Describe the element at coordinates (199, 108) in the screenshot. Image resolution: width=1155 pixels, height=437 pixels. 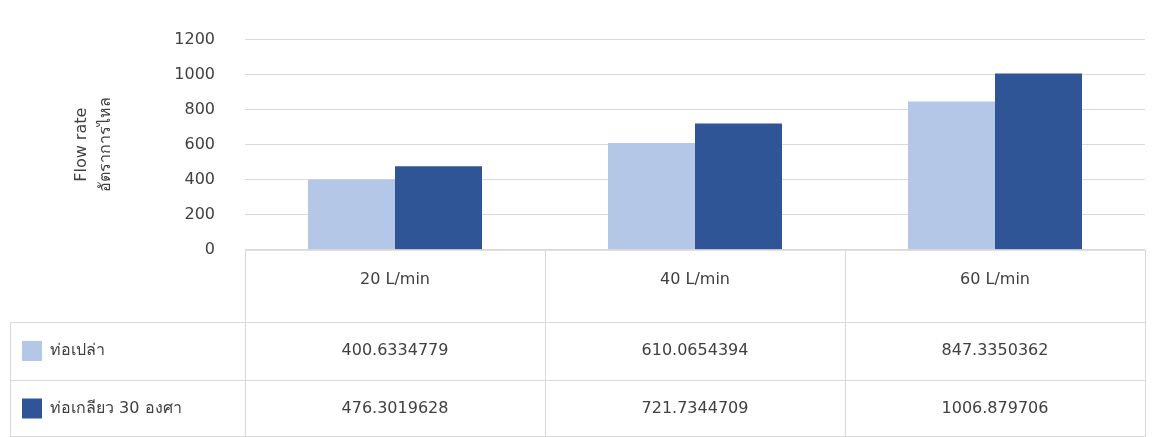
I see `y-tick-label: 800` at that location.